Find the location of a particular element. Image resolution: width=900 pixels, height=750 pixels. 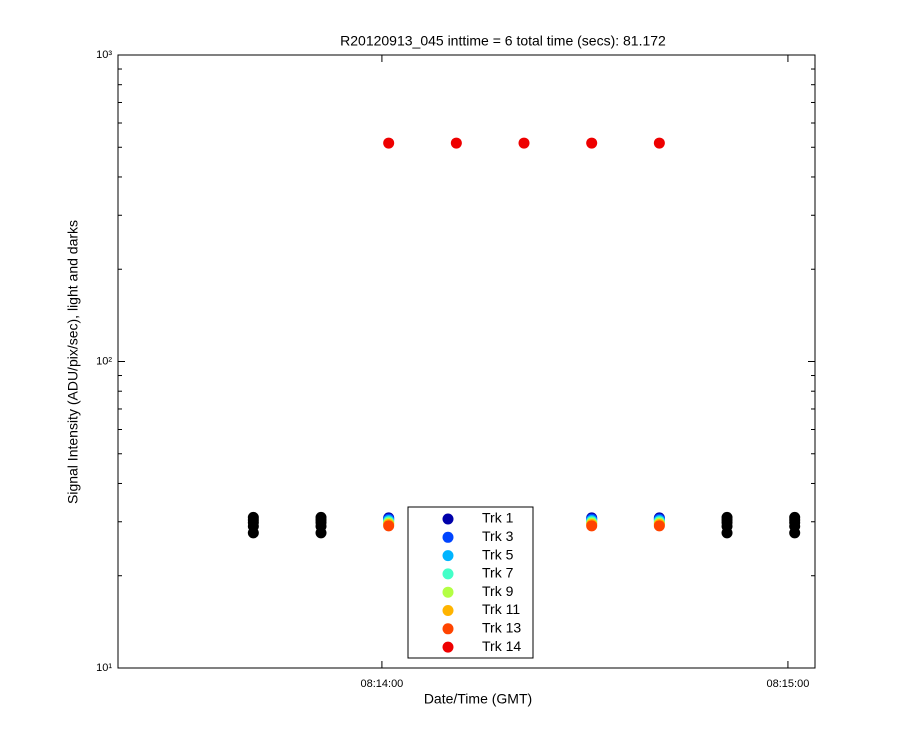

legend-label: Trk 5 is located at coordinates (498, 554).